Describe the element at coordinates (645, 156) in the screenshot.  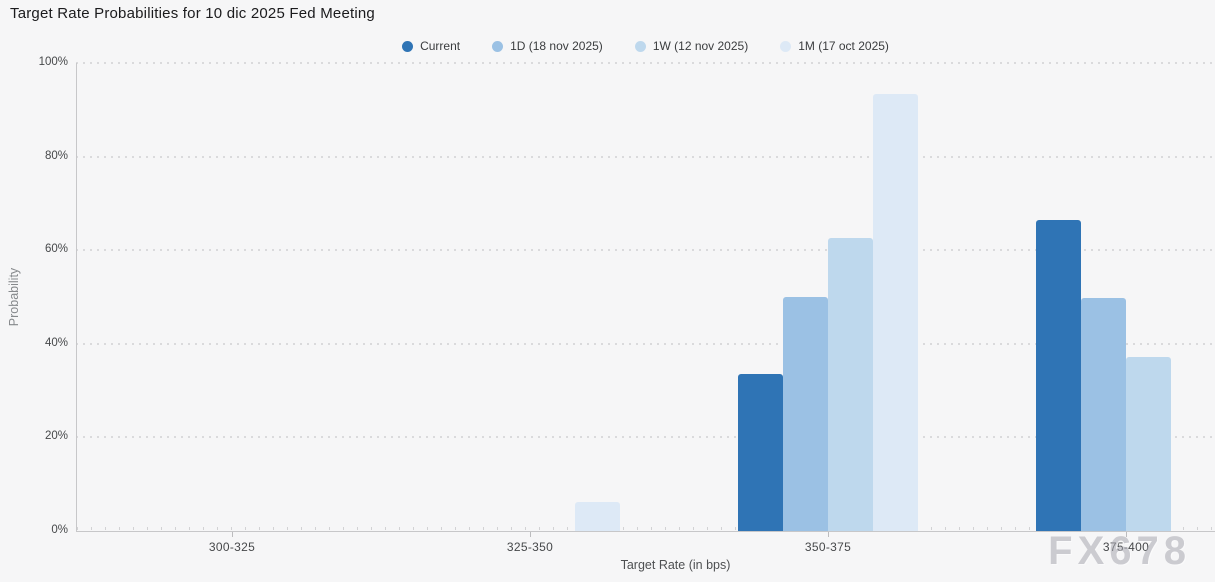
I see `gridline-80%` at that location.